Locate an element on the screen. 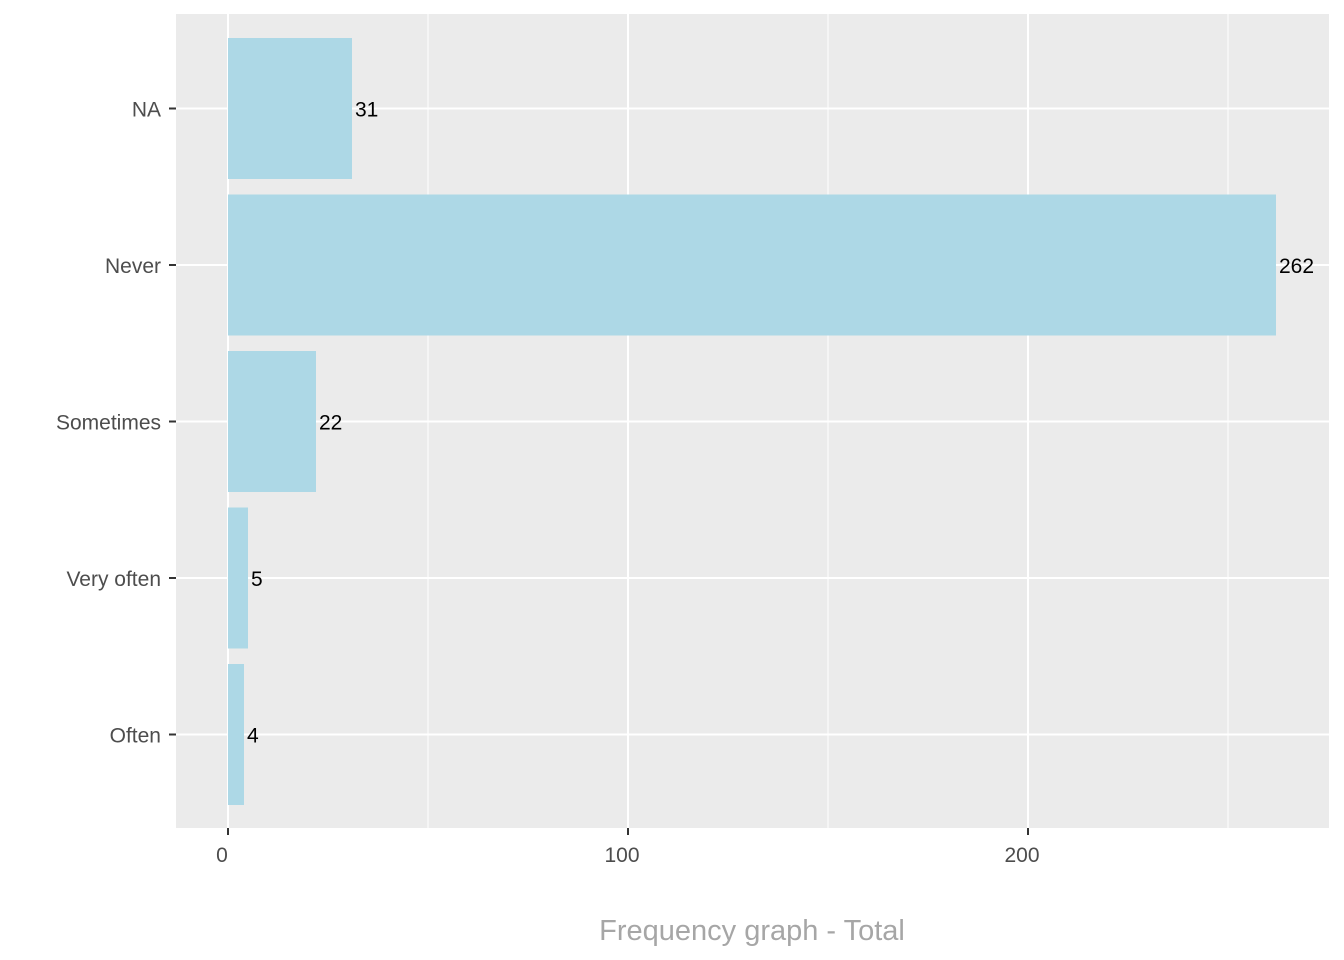  y-tick-label: Very often is located at coordinates (113, 579).